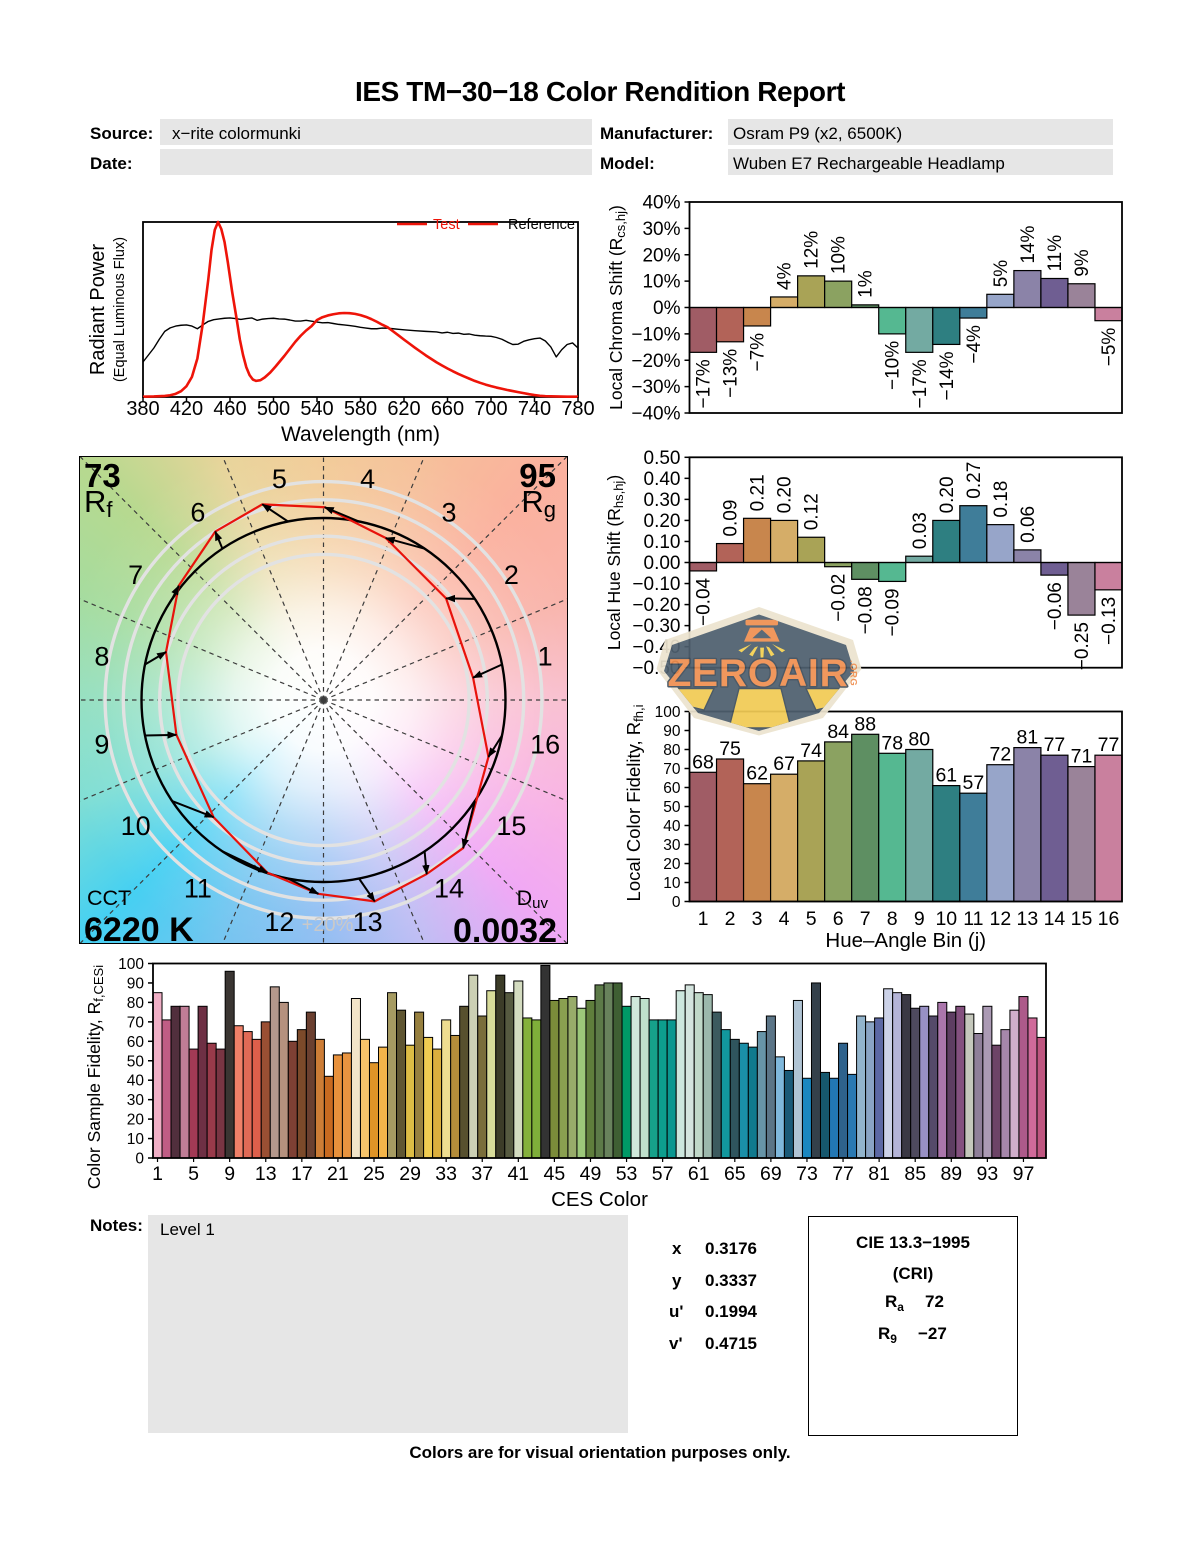 The width and height of the screenshot is (1200, 1550). Describe the element at coordinates (273, 409) in the screenshot. I see `svg-text: 500` at that location.